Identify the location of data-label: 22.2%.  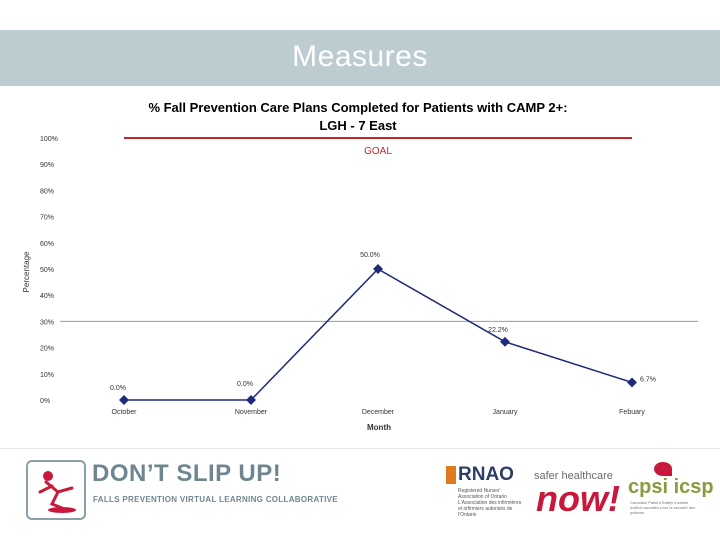
(498, 330).